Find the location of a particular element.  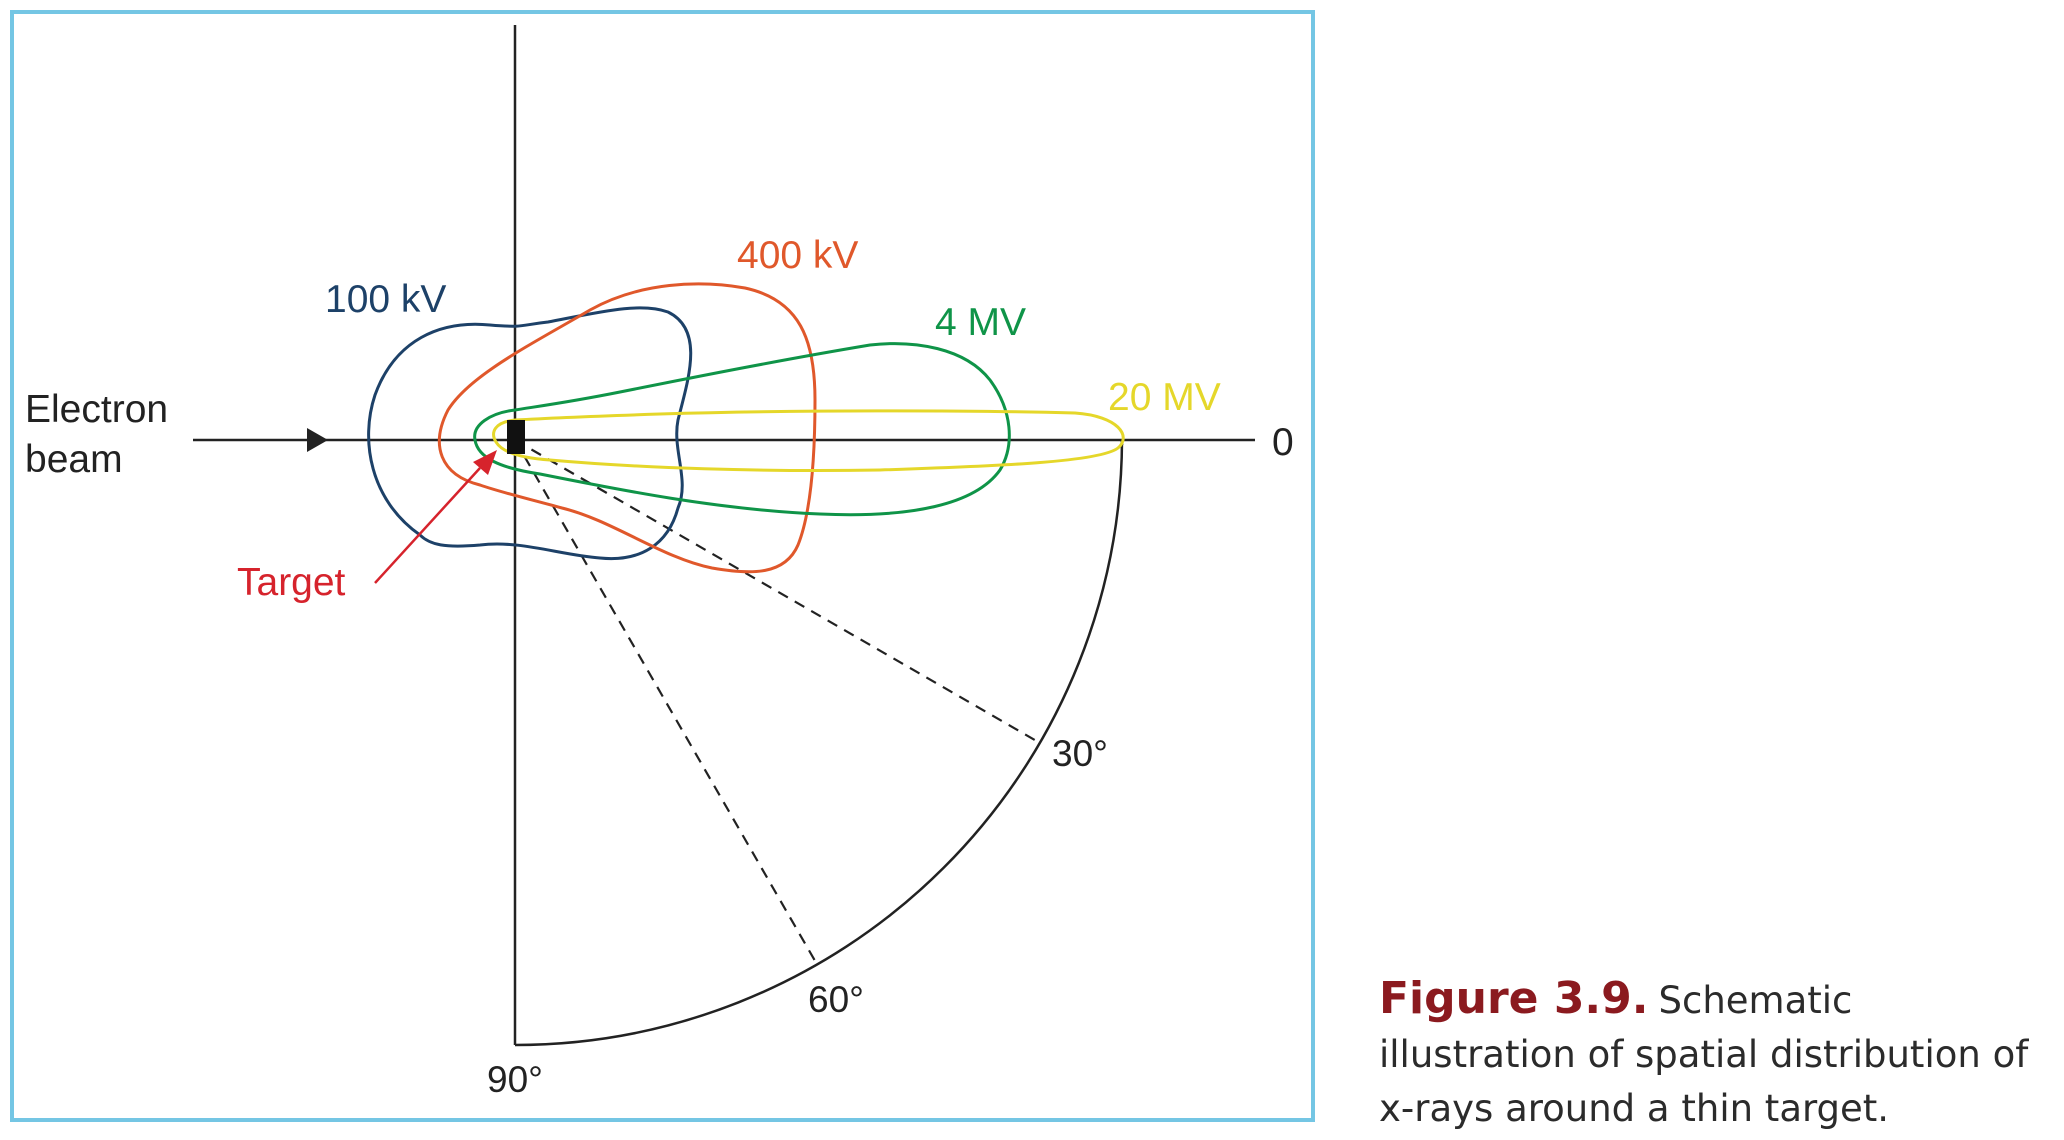

curve-4mv is located at coordinates (742, 429).